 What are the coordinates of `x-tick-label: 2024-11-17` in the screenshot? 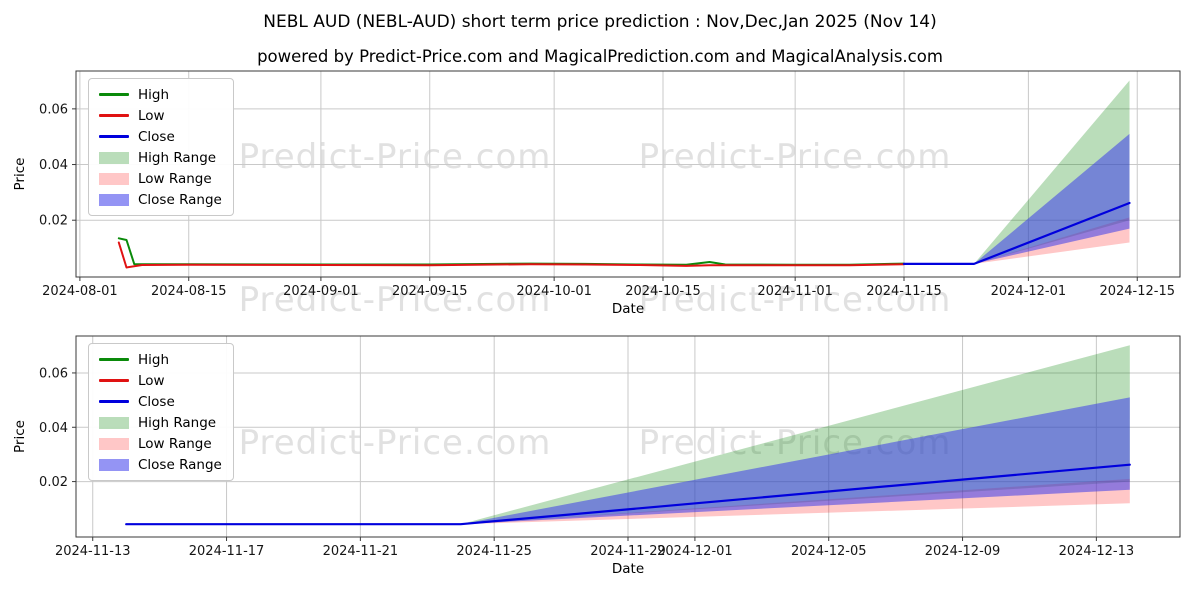 It's located at (227, 551).